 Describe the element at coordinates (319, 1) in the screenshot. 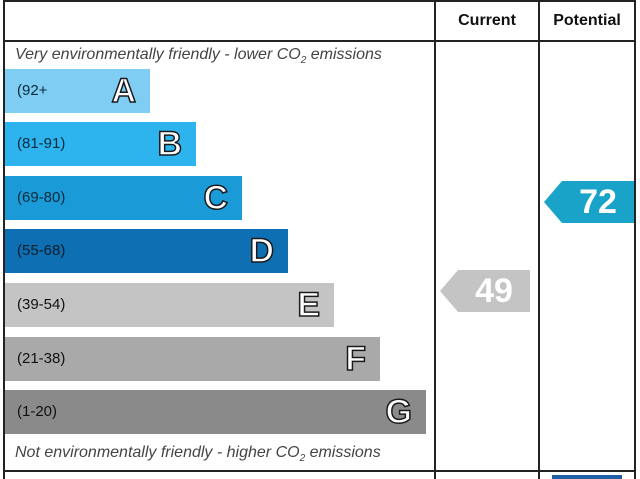

I see `top-border` at that location.